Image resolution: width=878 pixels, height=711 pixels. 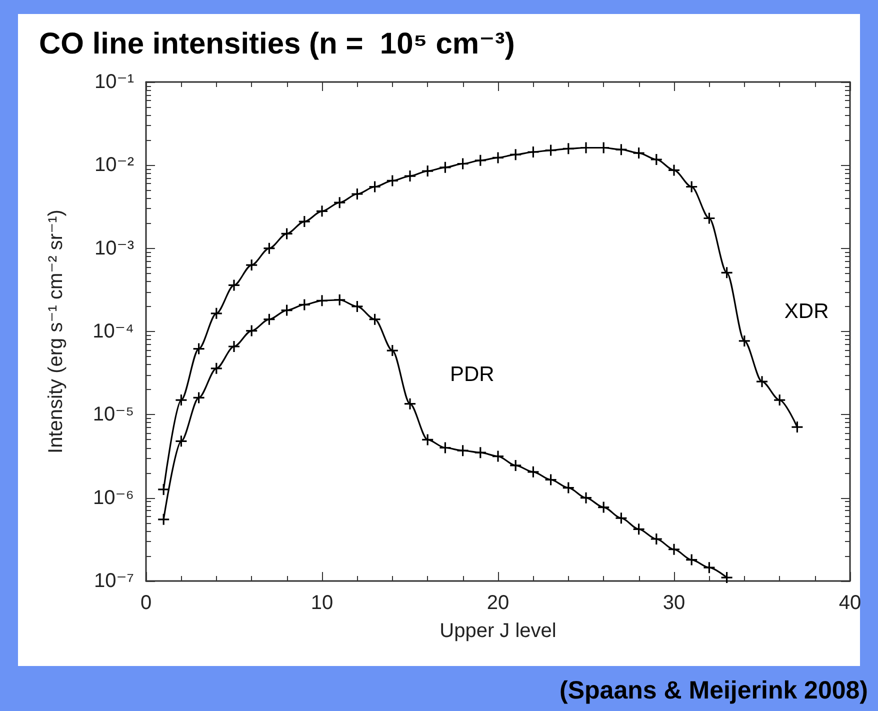 I want to click on y-tick-label: 10⁻⁶, so click(x=113, y=497).